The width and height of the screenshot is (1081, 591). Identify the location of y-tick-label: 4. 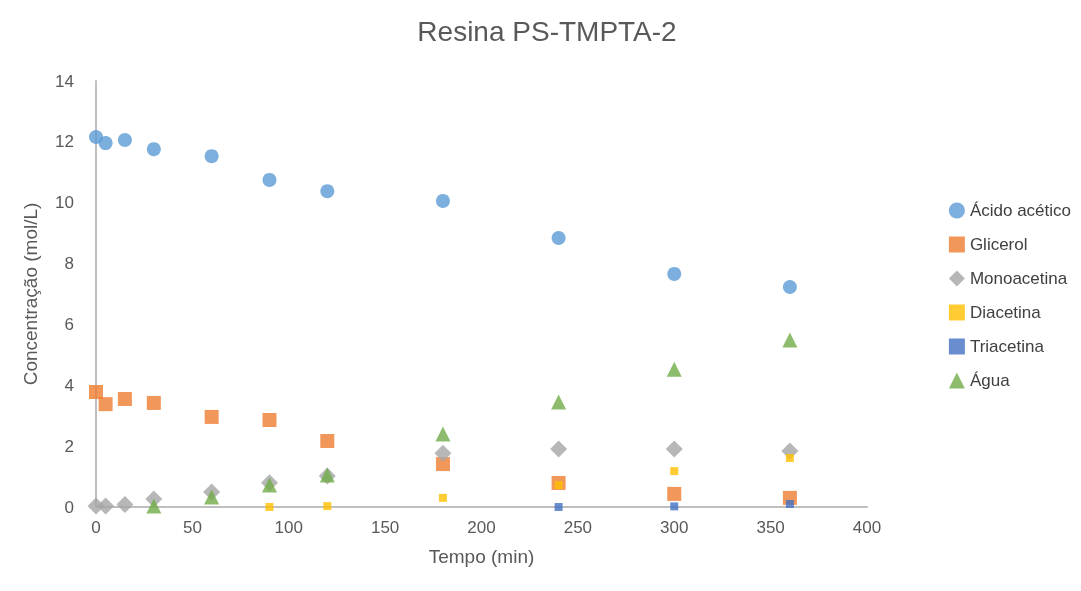
(69, 385).